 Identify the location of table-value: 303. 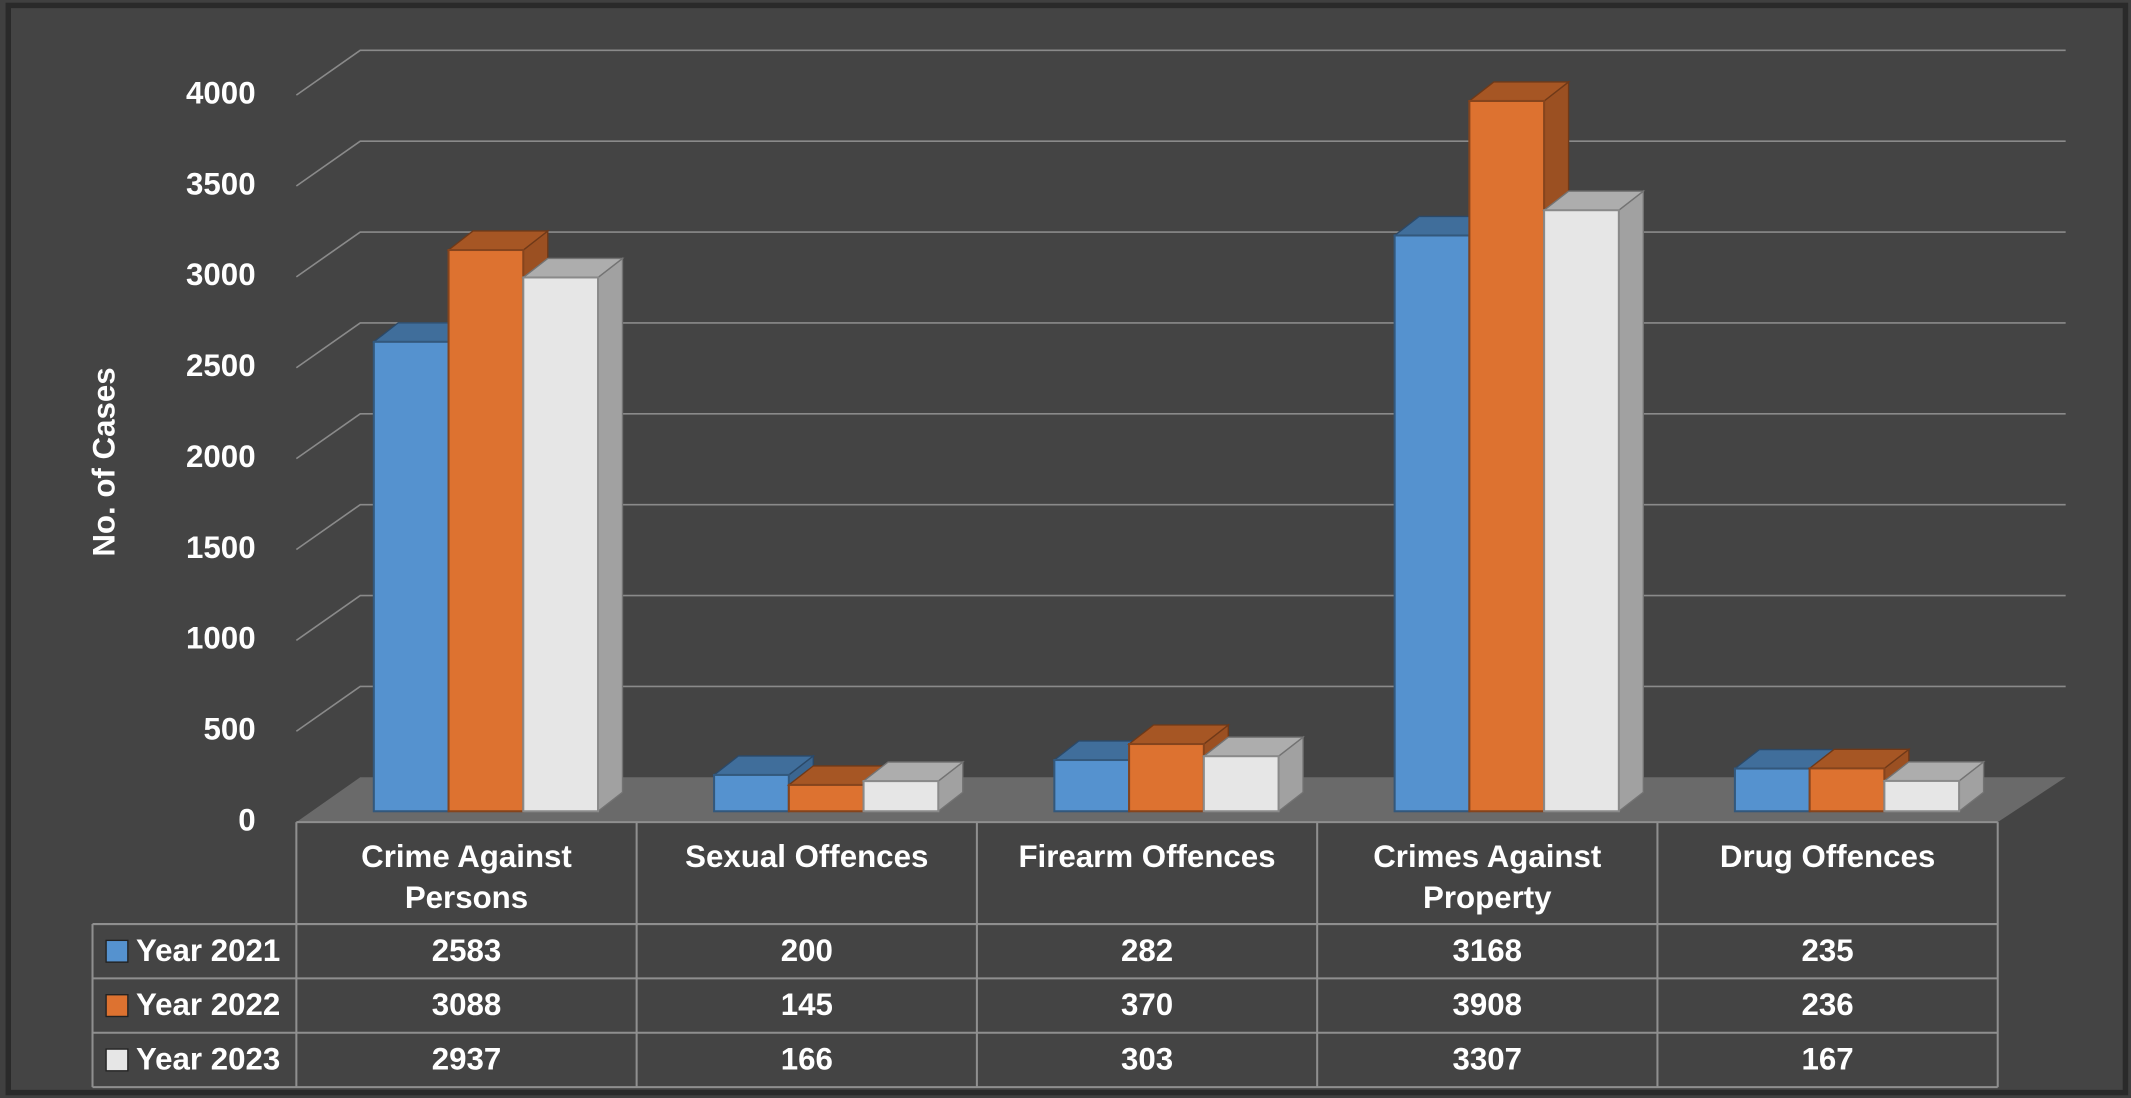
(1147, 1059).